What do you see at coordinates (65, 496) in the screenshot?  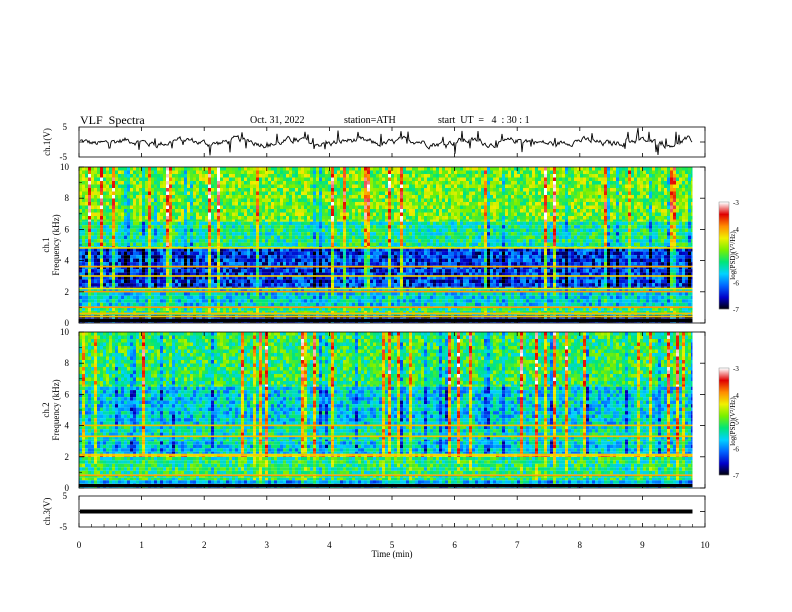 I see `ytick-label-ch3-top: 5` at bounding box center [65, 496].